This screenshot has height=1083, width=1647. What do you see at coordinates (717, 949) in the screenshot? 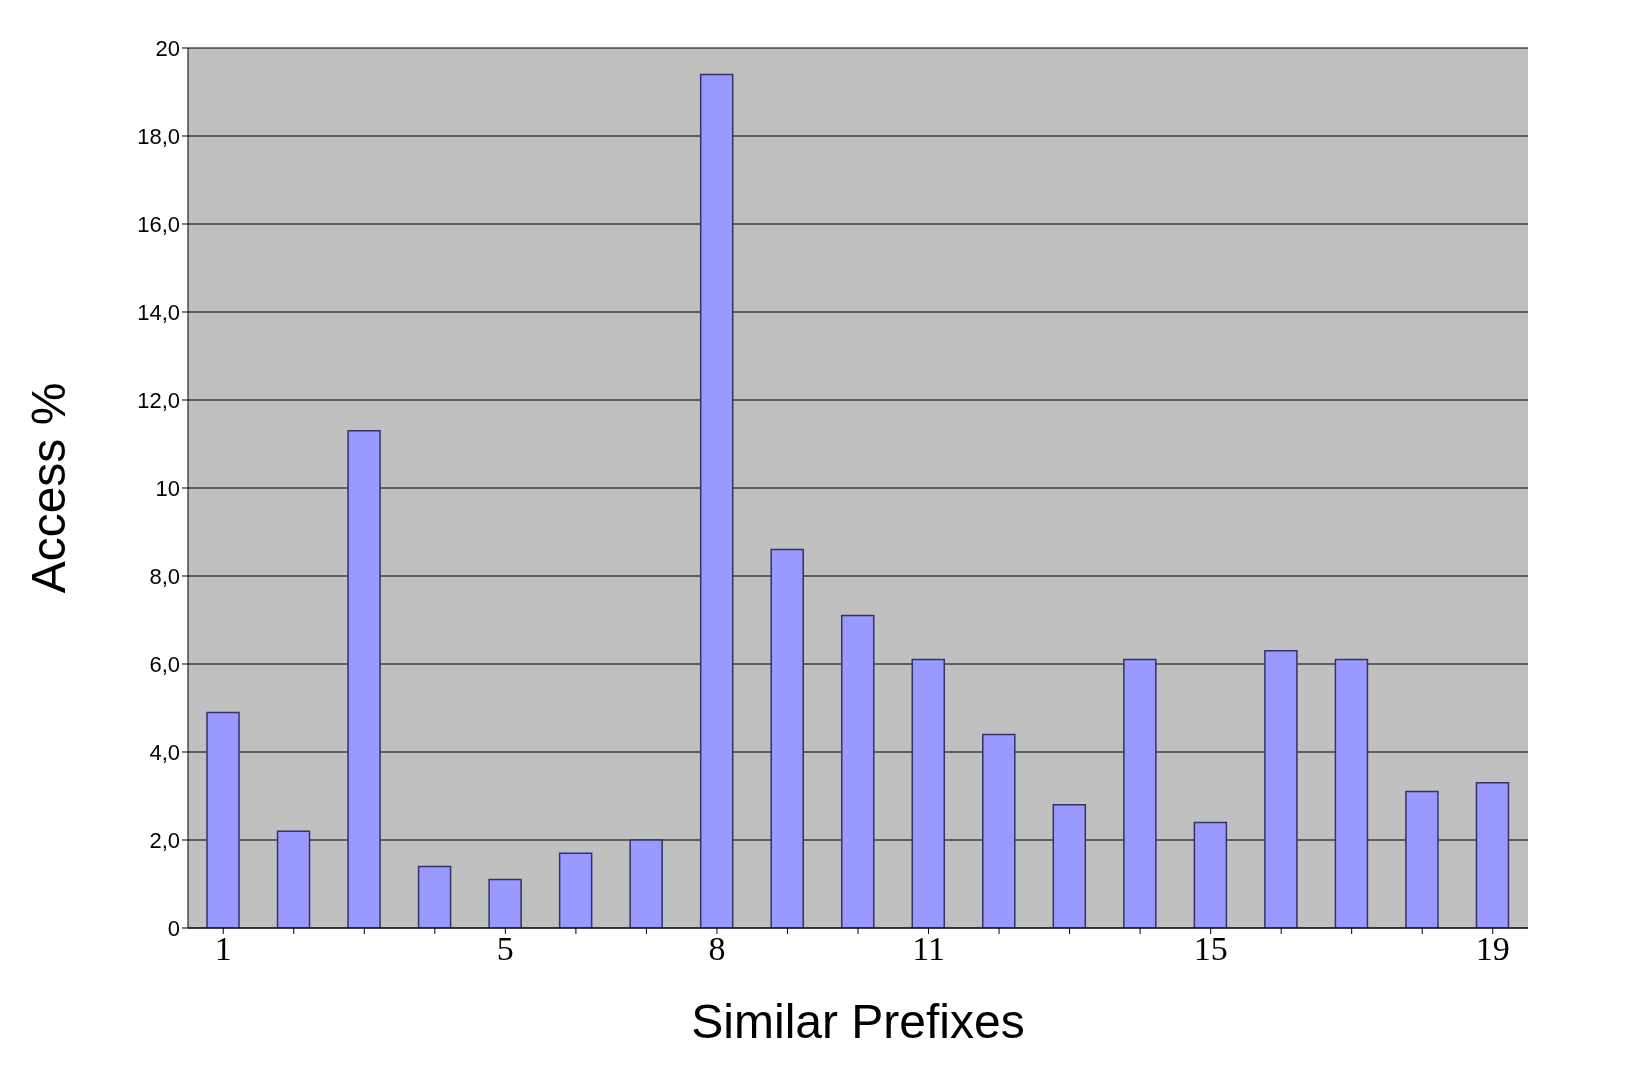
I see `x-tick-label: 8` at bounding box center [717, 949].